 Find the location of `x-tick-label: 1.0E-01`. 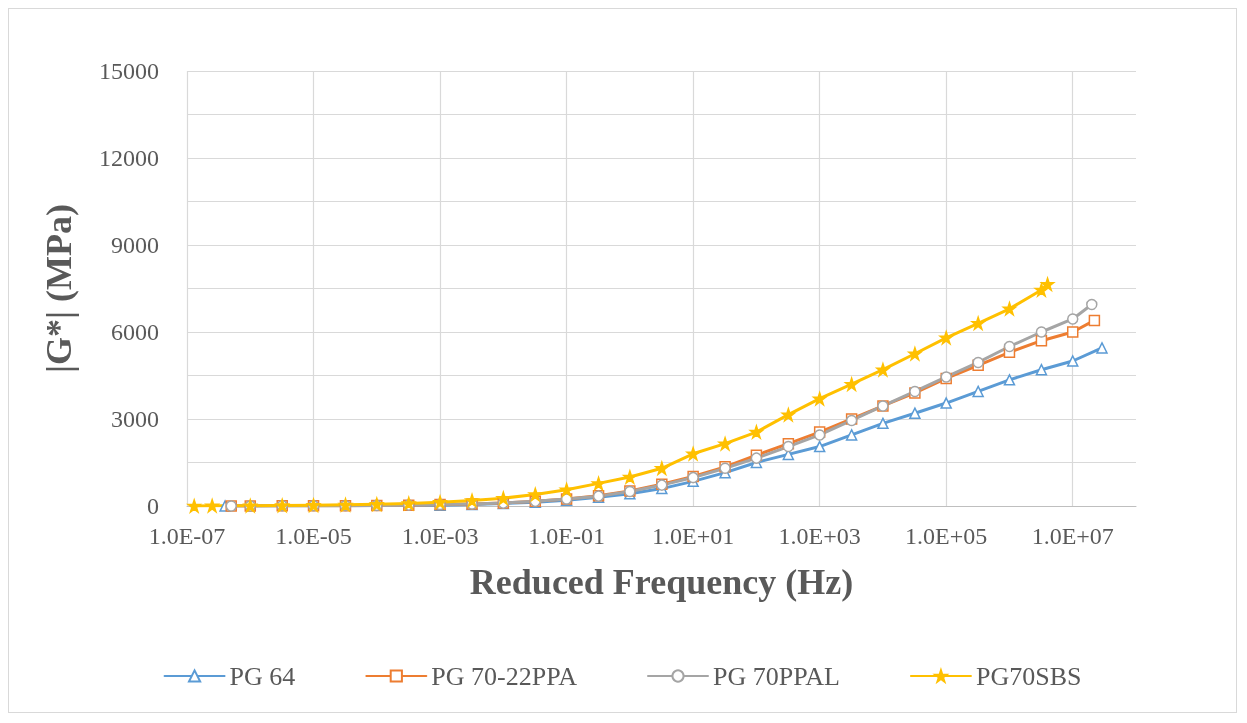

x-tick-label: 1.0E-01 is located at coordinates (566, 536).